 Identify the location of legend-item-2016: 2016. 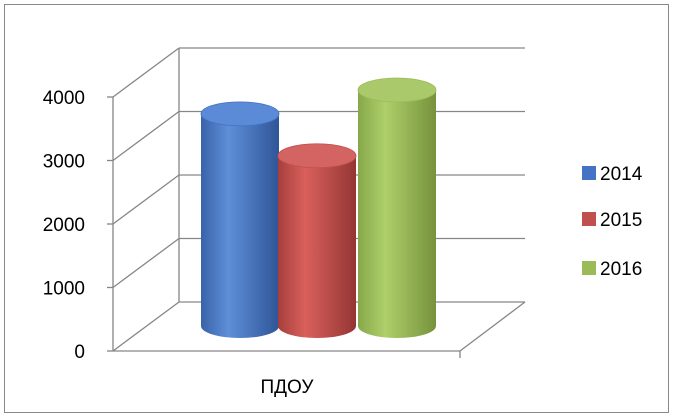
(612, 269).